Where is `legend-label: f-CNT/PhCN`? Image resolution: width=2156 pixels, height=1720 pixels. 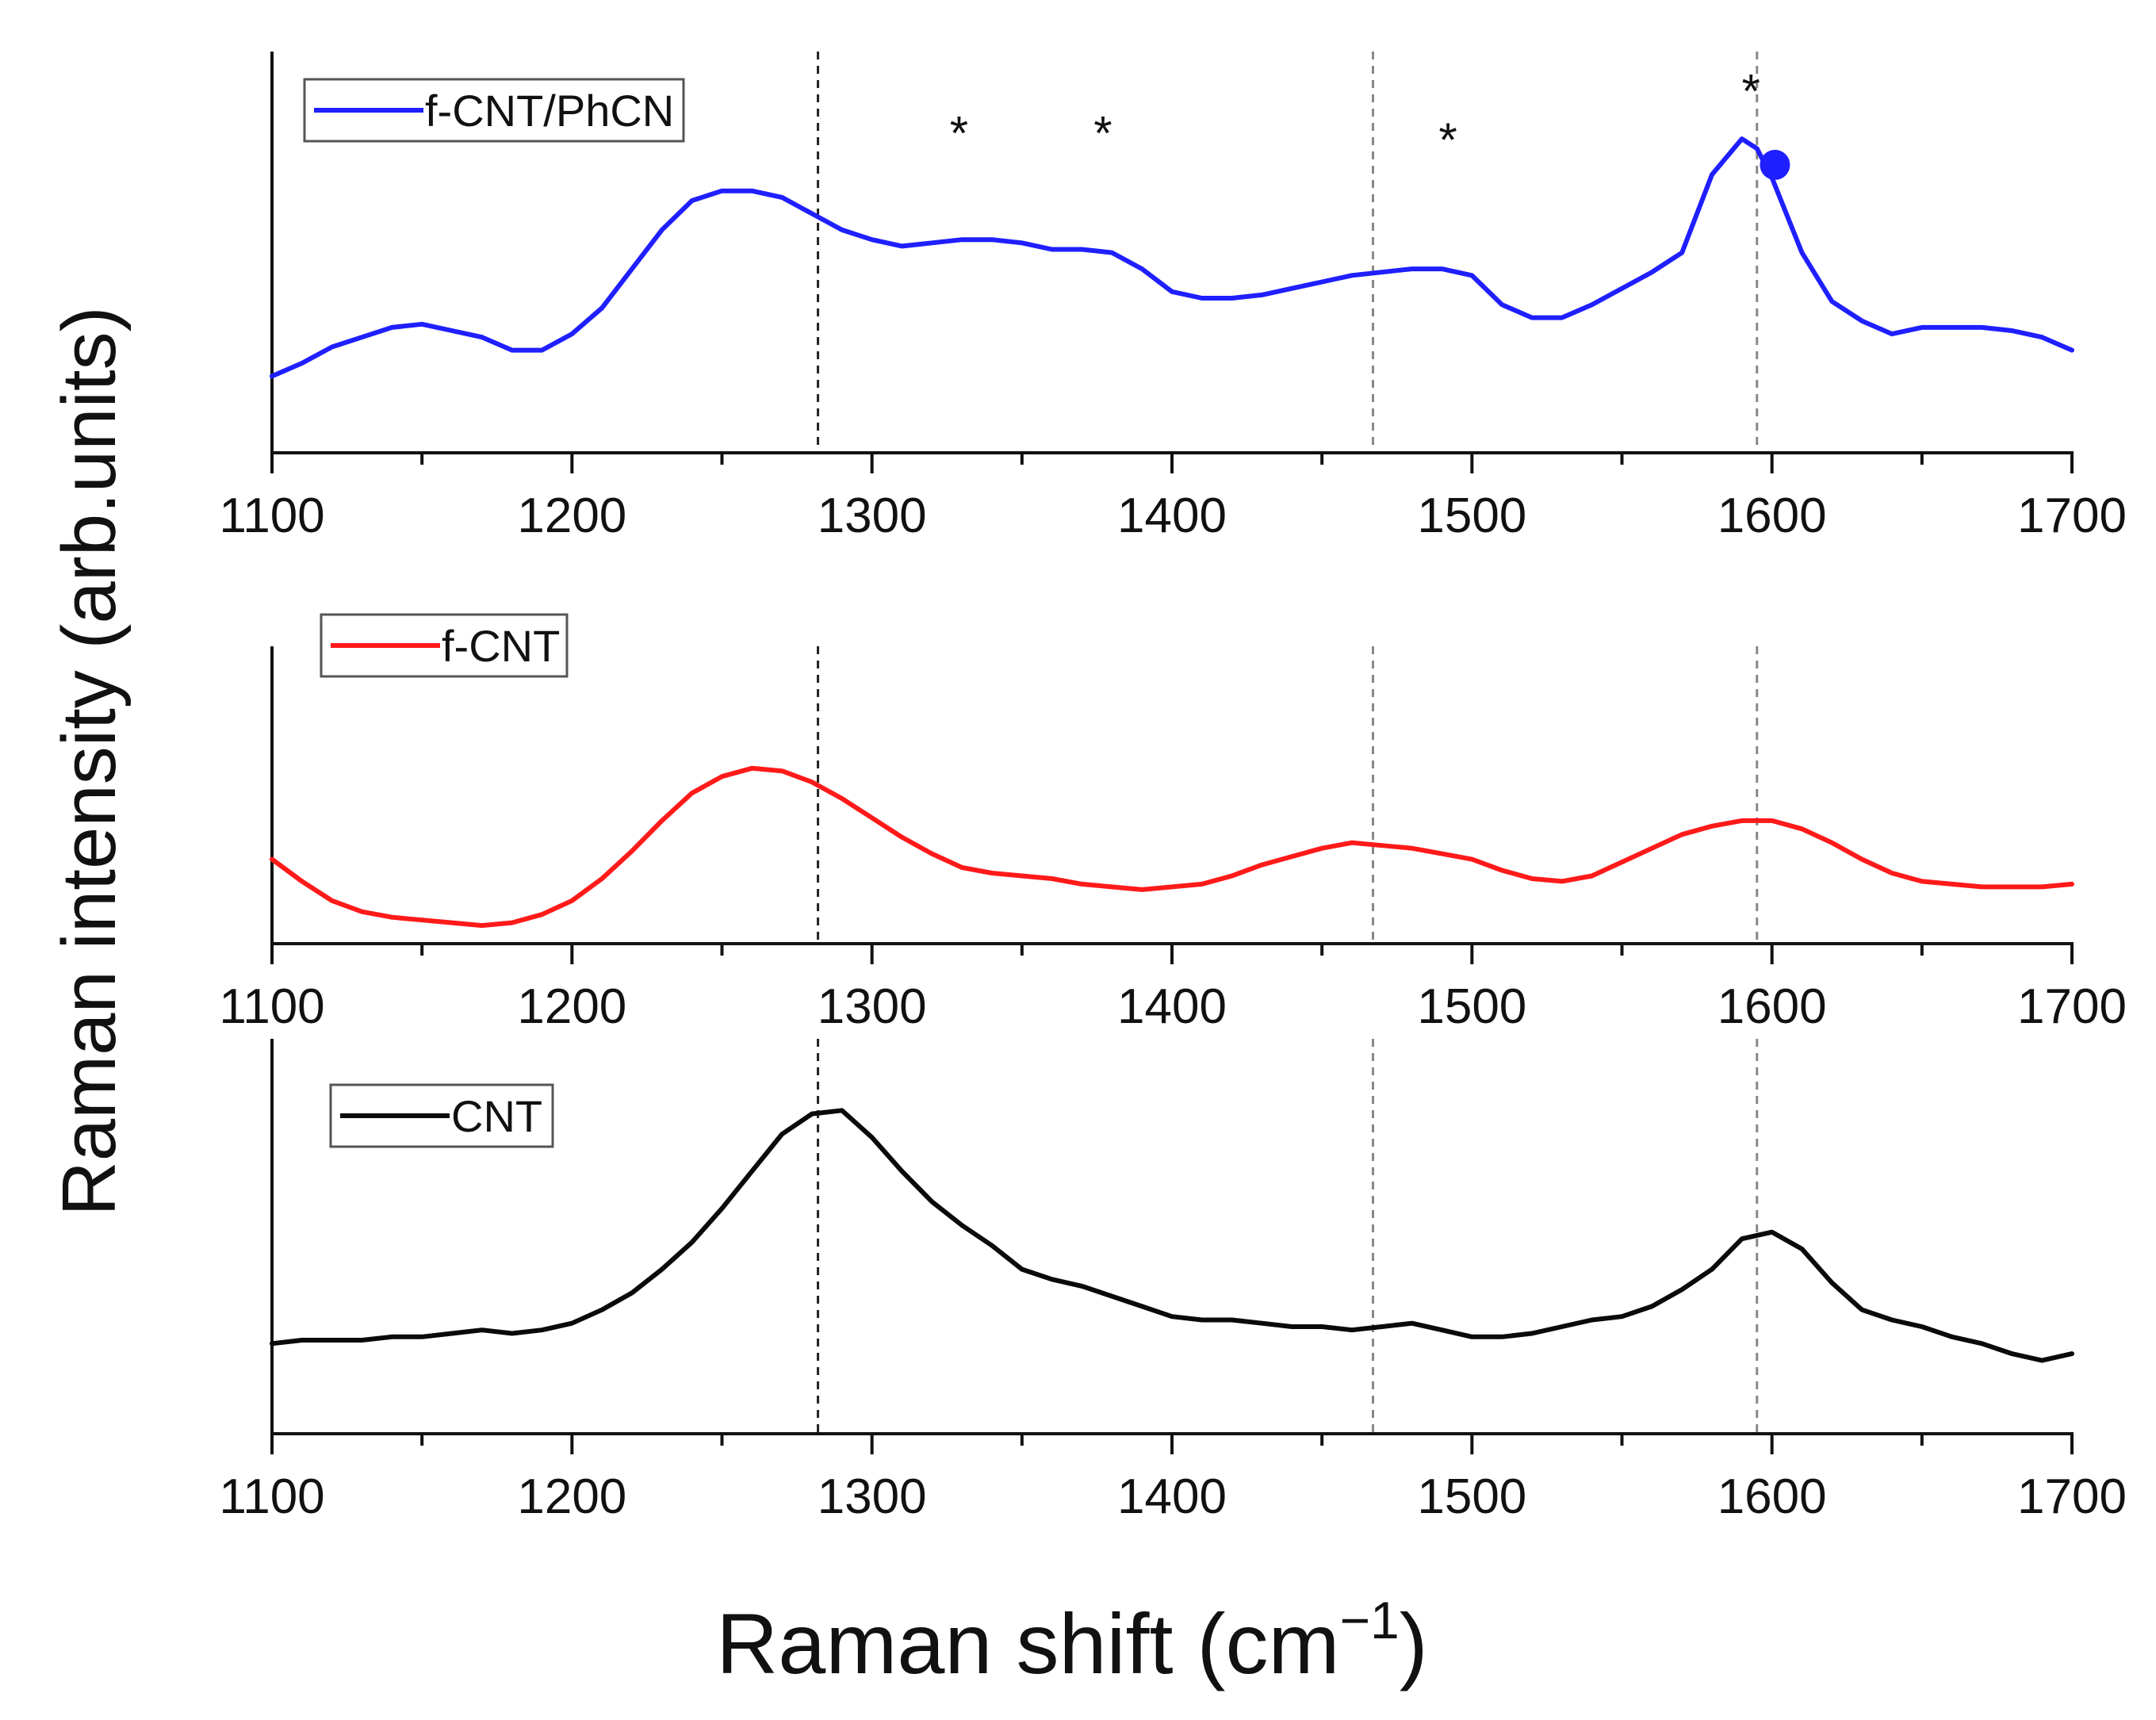 legend-label: f-CNT/PhCN is located at coordinates (549, 111).